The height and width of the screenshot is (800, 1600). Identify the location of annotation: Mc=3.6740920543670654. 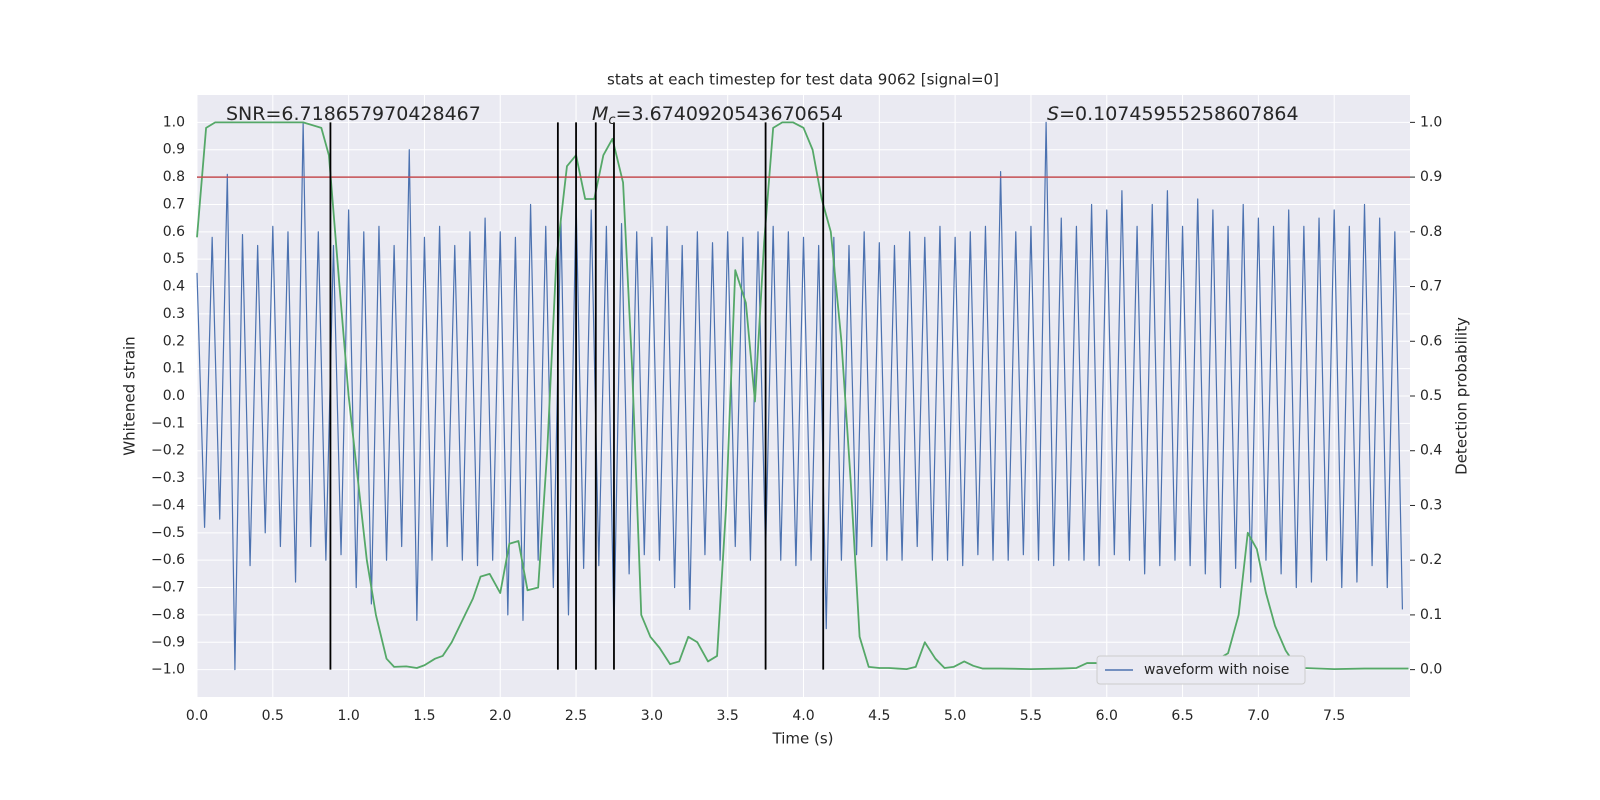
(717, 115).